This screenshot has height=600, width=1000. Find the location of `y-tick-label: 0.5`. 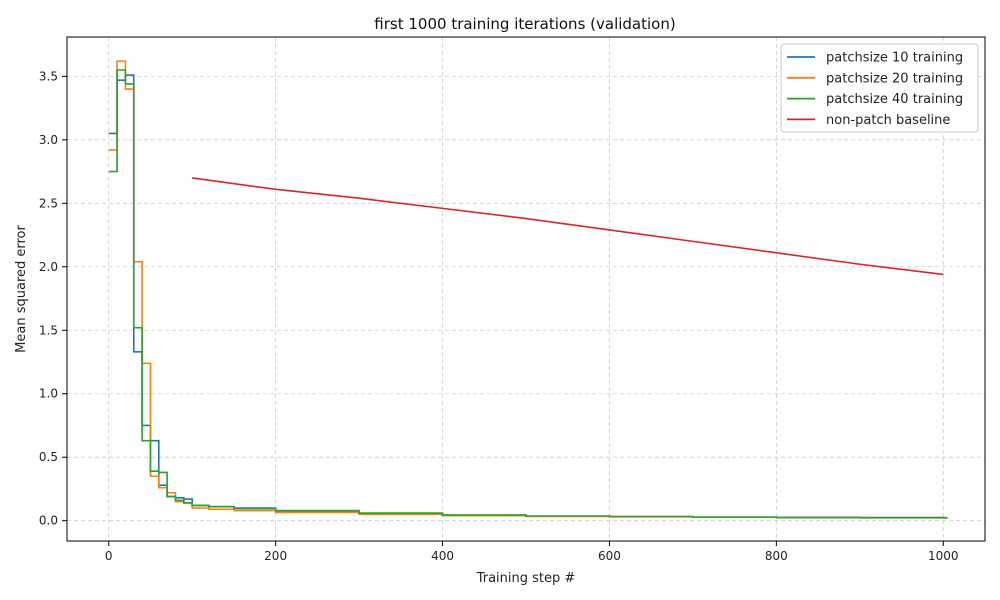

y-tick-label: 0.5 is located at coordinates (48, 457).